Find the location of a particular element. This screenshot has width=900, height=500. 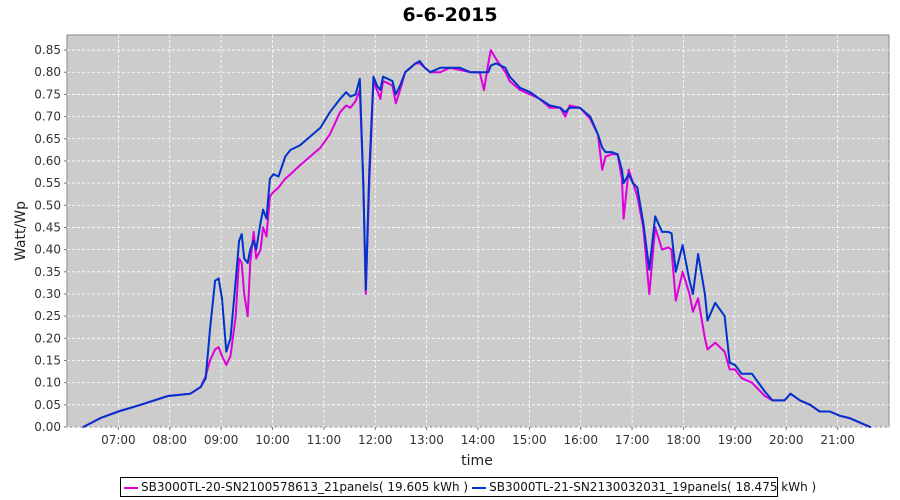

x-tick-label: 17:00 is located at coordinates (632, 440).